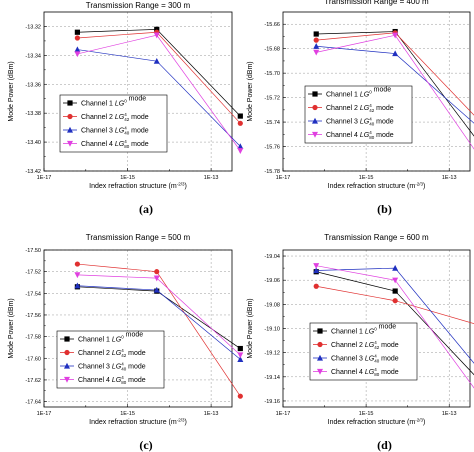 Image resolution: width=474 pixels, height=452 pixels. I want to click on legend-entry-3: Channel 3 LG4 40 mode, so click(103, 367).